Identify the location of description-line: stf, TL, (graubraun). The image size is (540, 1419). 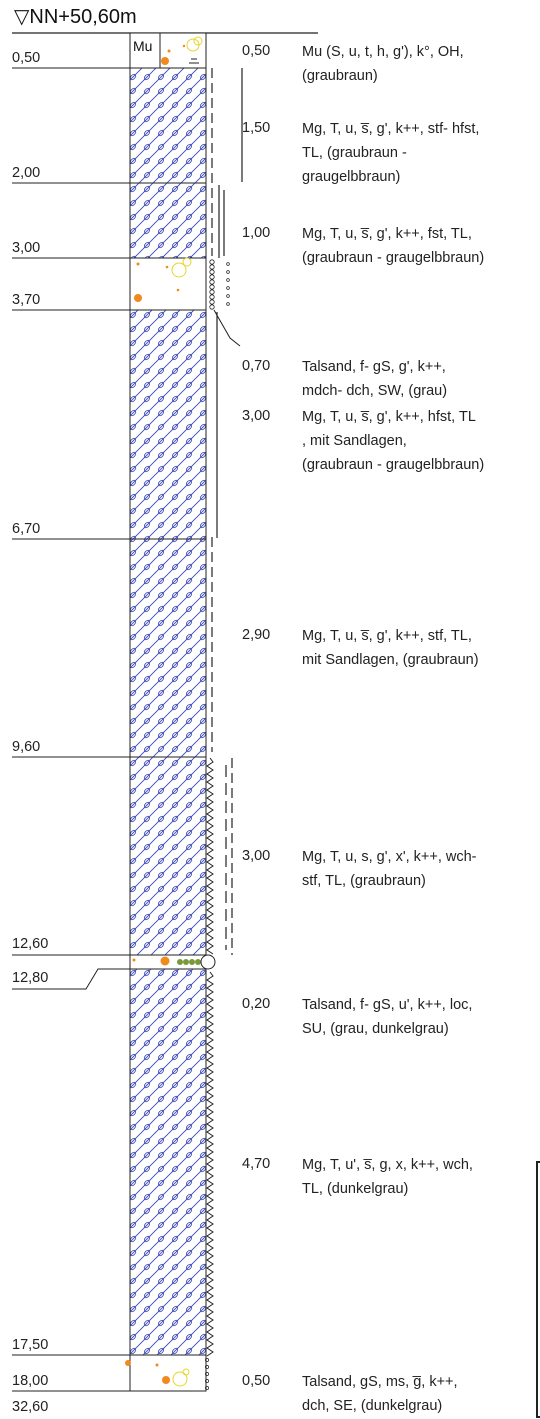
(364, 881).